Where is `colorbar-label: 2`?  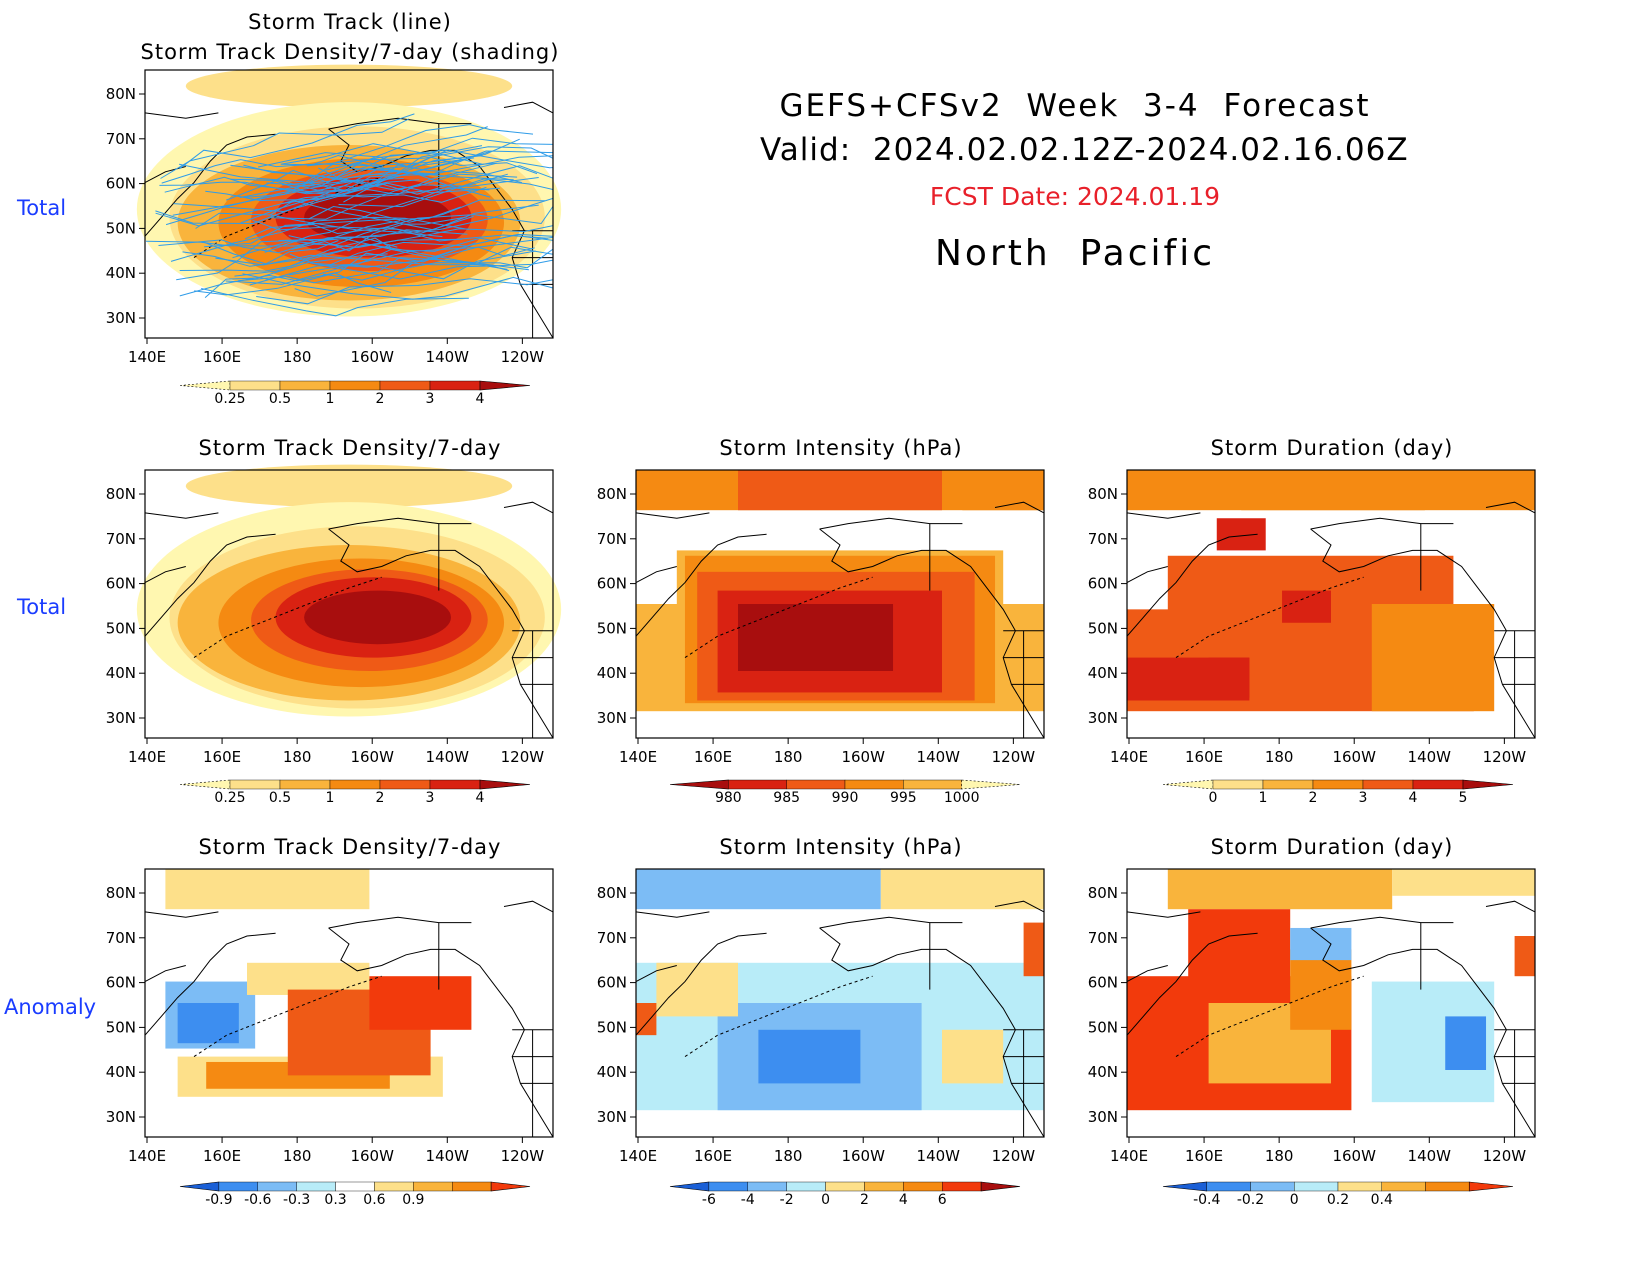
colorbar-label: 2 is located at coordinates (1313, 798).